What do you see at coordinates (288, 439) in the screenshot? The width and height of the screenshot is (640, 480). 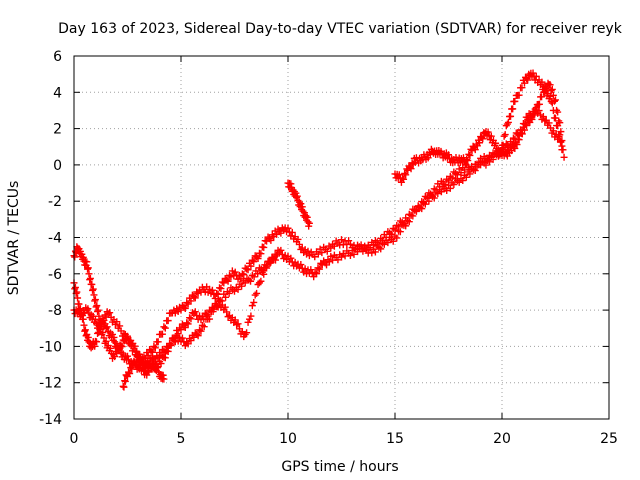 I see `x-tick-label: 10` at bounding box center [288, 439].